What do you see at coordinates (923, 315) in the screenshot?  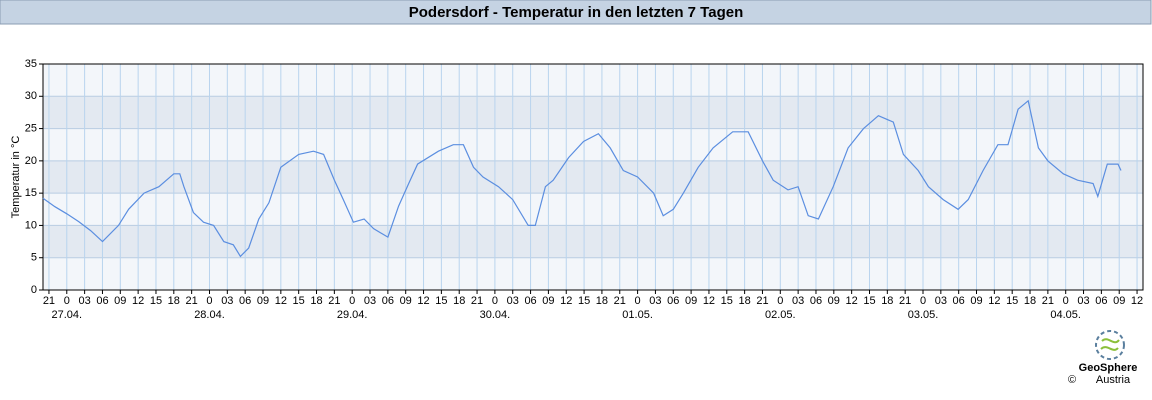 I see `x-date-label: 03.05.` at bounding box center [923, 315].